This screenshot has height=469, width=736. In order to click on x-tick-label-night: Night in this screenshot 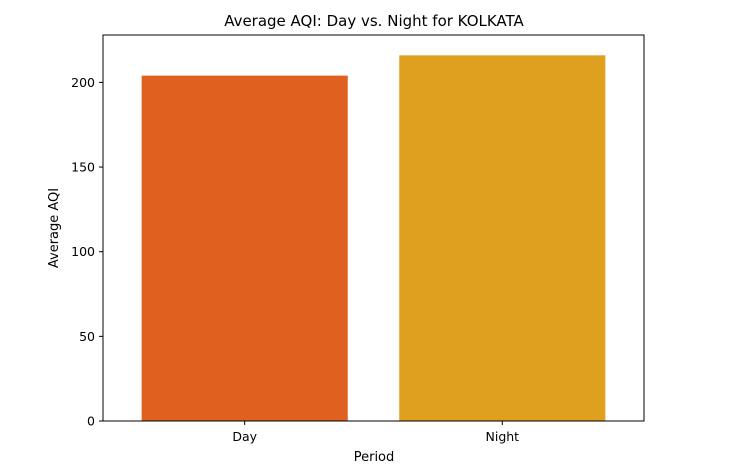, I will do `click(503, 436)`.